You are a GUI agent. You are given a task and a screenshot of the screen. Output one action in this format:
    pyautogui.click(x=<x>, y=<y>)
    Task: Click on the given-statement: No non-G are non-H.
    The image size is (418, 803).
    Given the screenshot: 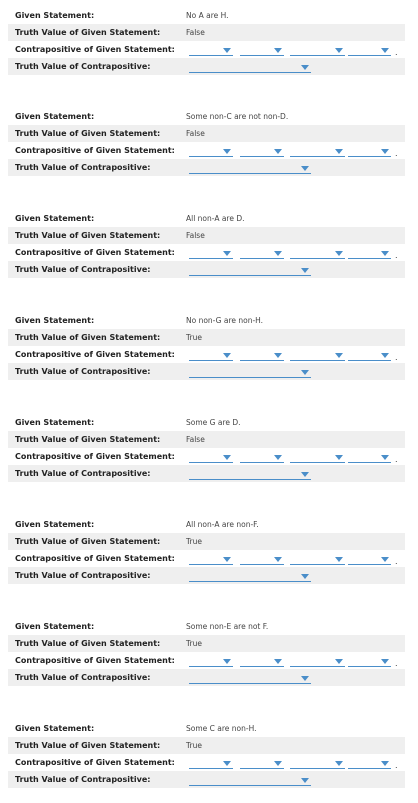 What is the action you would take?
    pyautogui.click(x=225, y=320)
    